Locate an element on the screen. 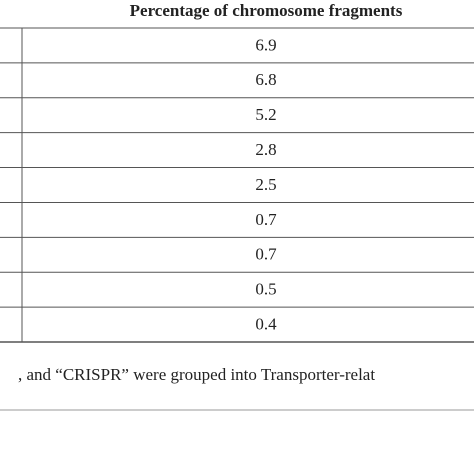 This screenshot has height=474, width=474. cell-value: 6.8 is located at coordinates (265, 79).